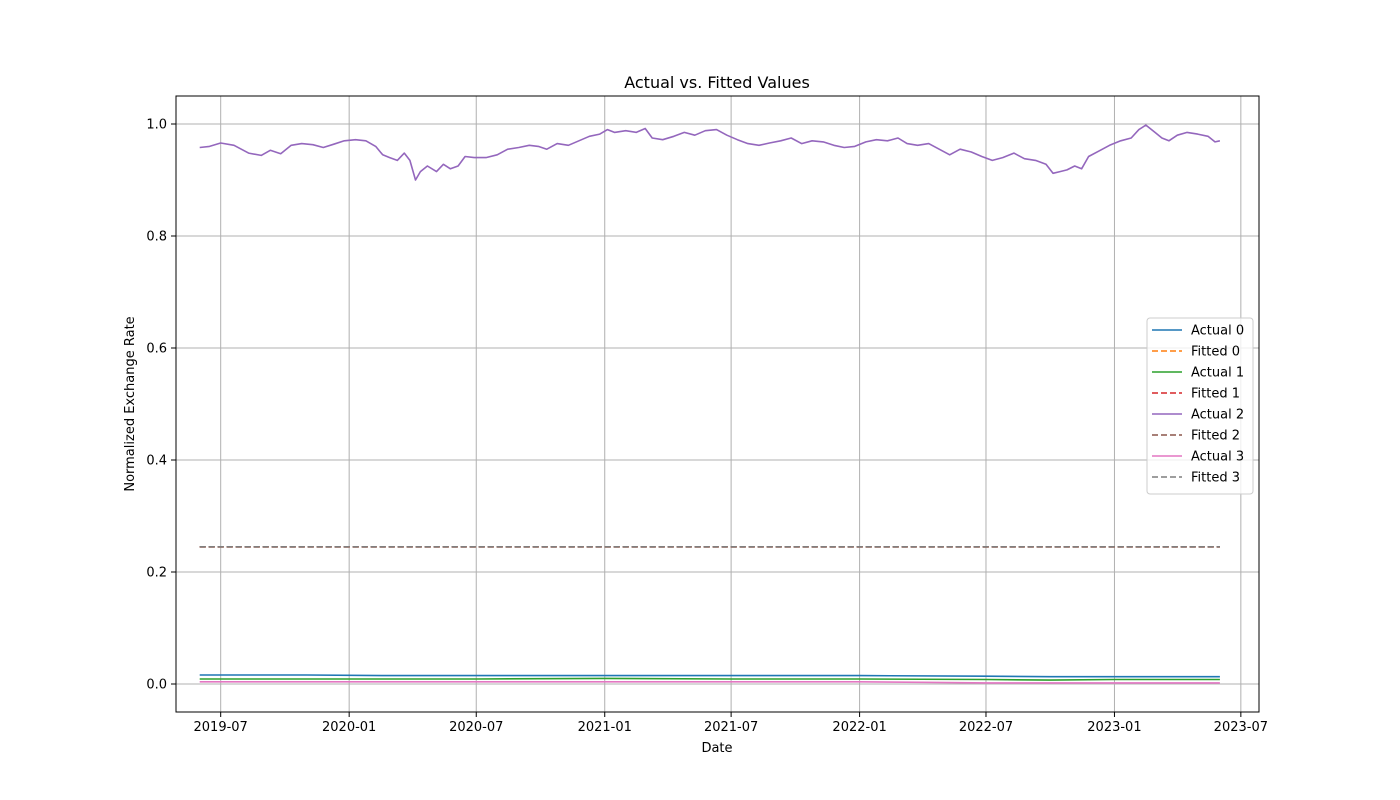 The image size is (1400, 800). Describe the element at coordinates (1215, 394) in the screenshot. I see `legend-label: Fitted 1` at that location.